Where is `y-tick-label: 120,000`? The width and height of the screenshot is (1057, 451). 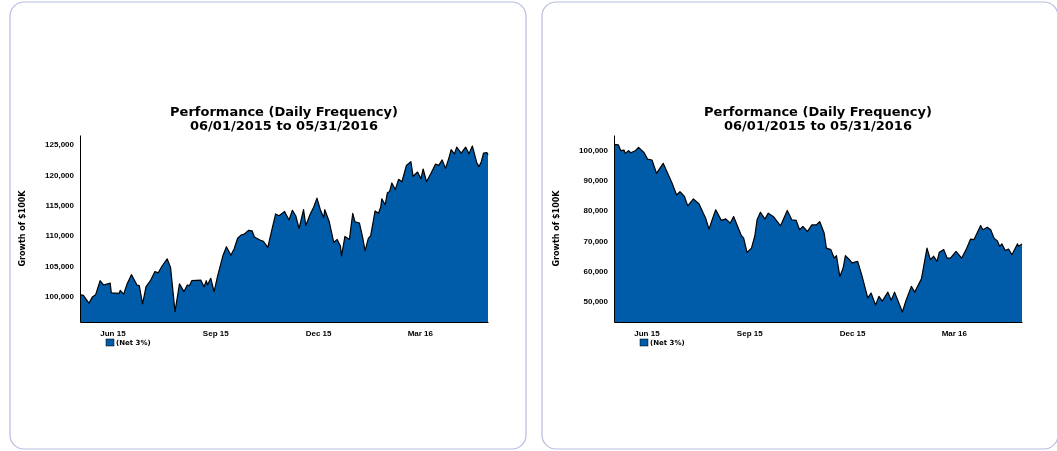
y-tick-label: 120,000 is located at coordinates (60, 175).